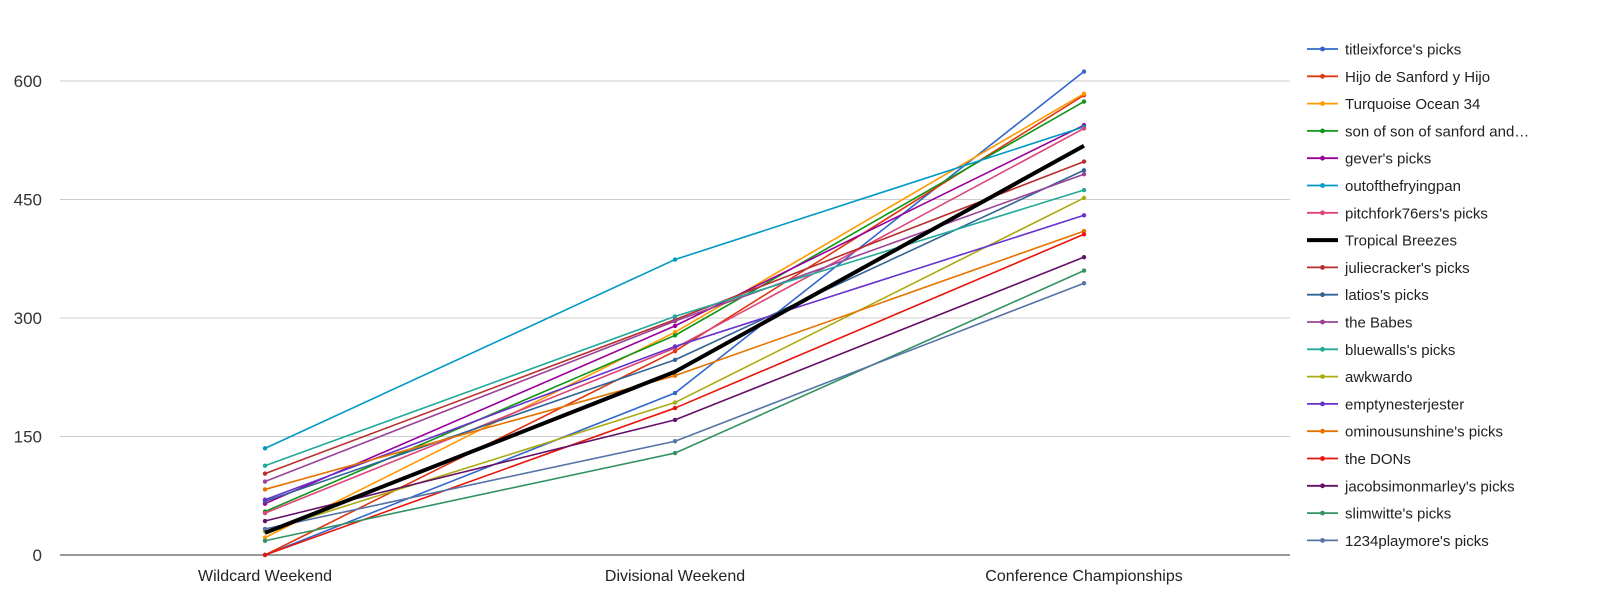 The image size is (1607, 610). I want to click on legend-item: Hijo de Sanford y Hijo, so click(1398, 77).